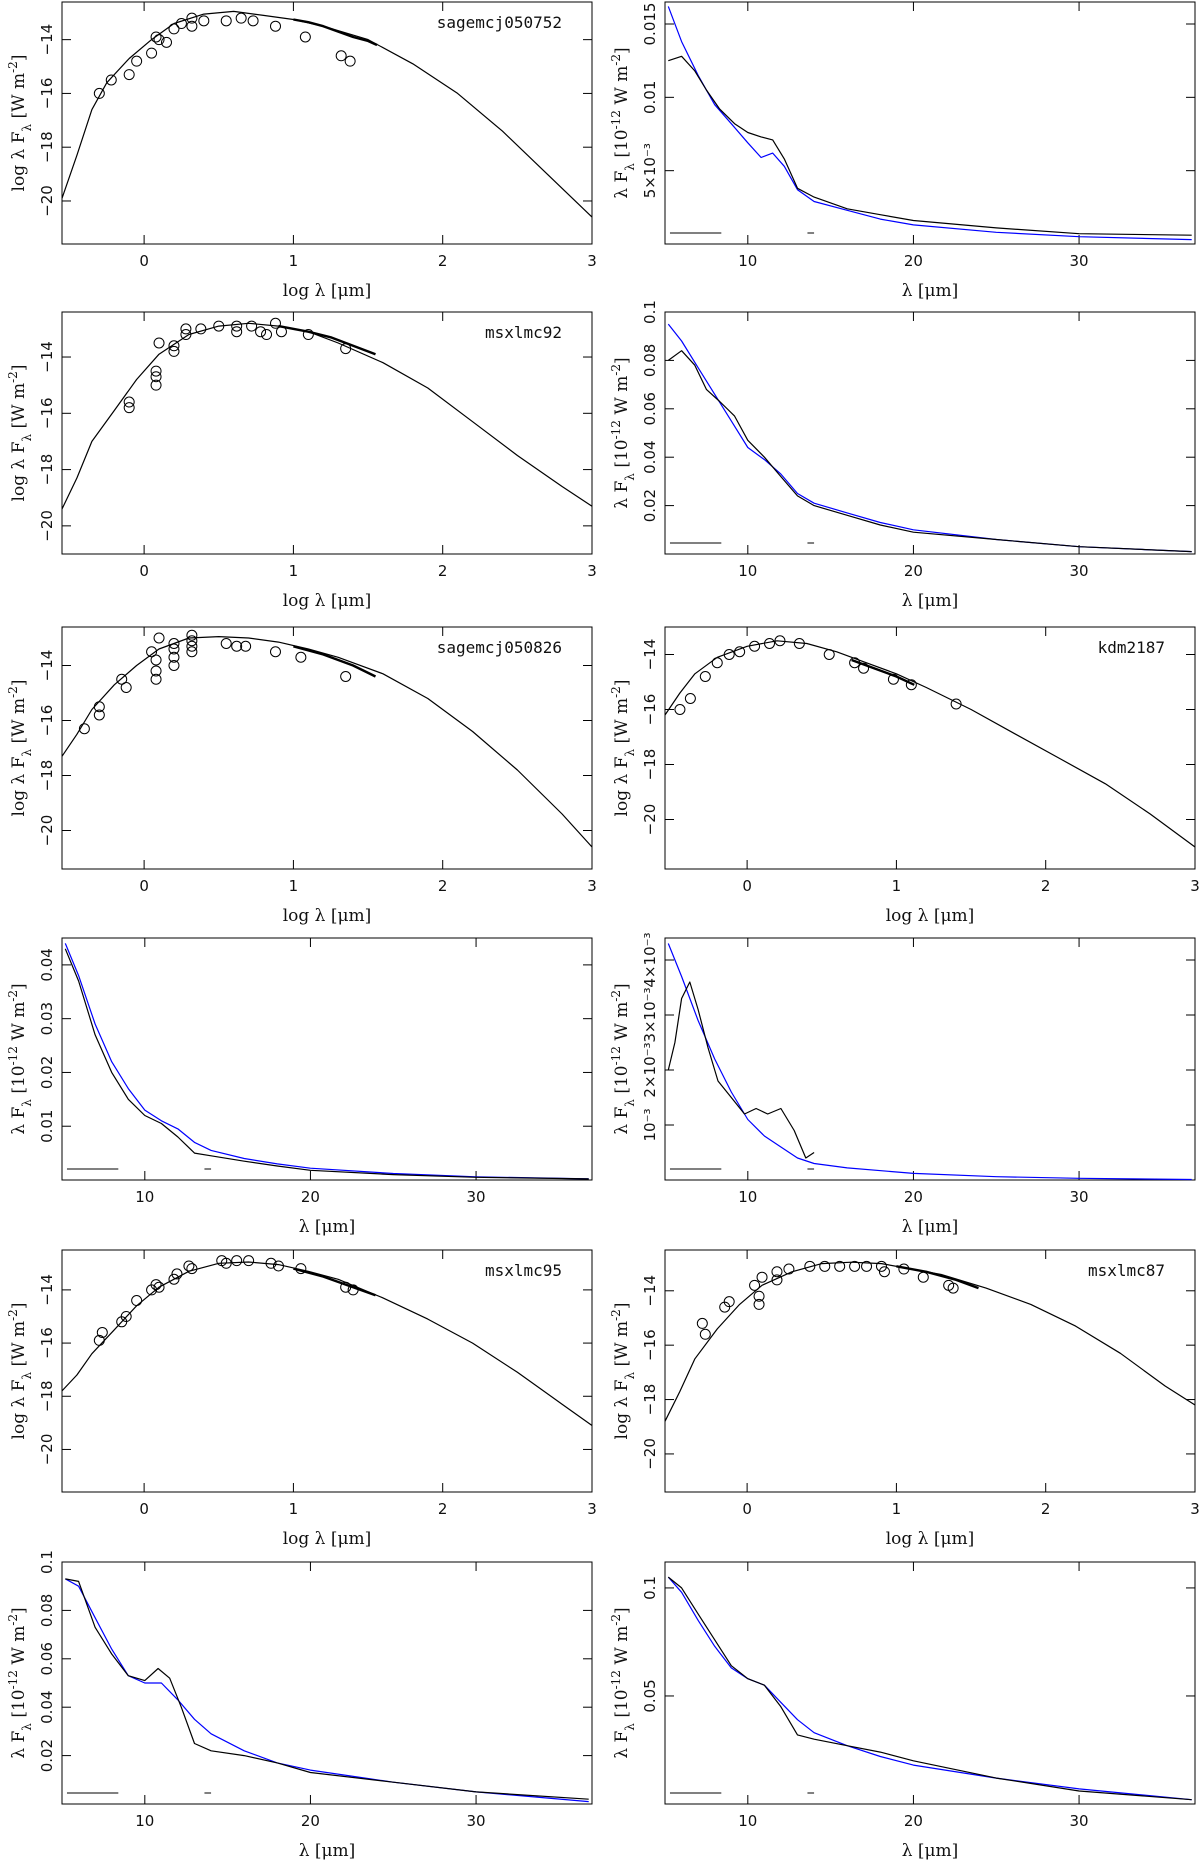  What do you see at coordinates (47, 964) in the screenshot?
I see `y-tick-label: 0.04` at bounding box center [47, 964].